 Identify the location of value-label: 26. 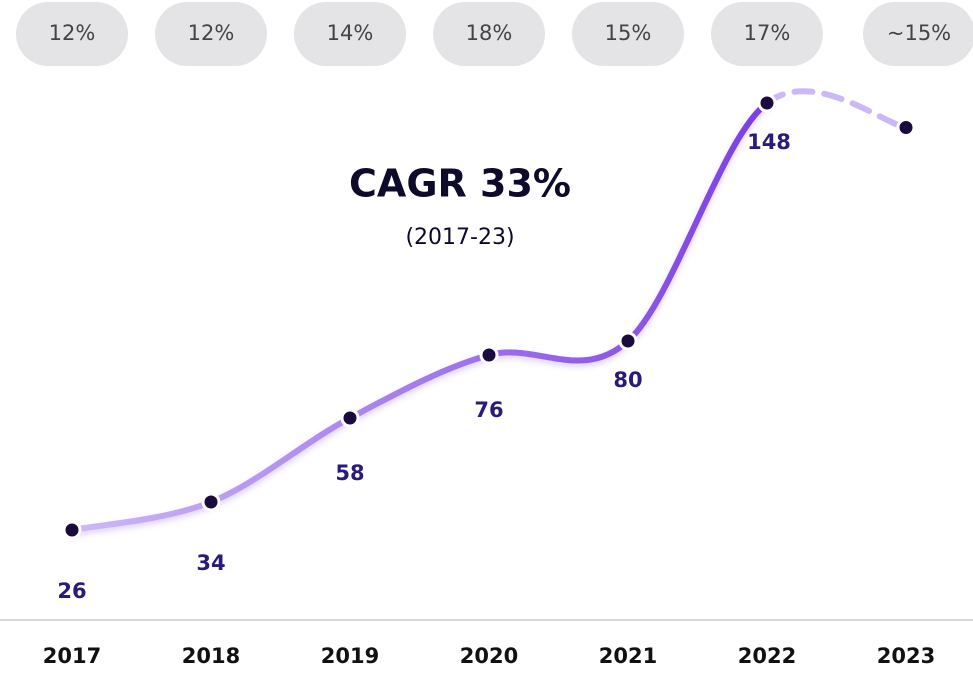
(71, 591).